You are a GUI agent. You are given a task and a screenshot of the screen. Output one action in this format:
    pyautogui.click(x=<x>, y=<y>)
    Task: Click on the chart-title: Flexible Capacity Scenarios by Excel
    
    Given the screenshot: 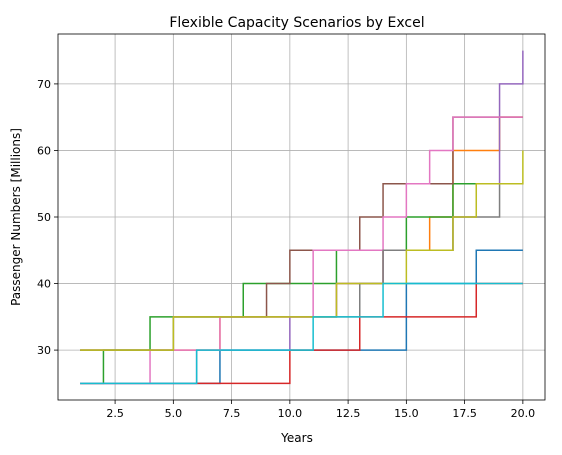 What is the action you would take?
    pyautogui.click(x=296, y=23)
    